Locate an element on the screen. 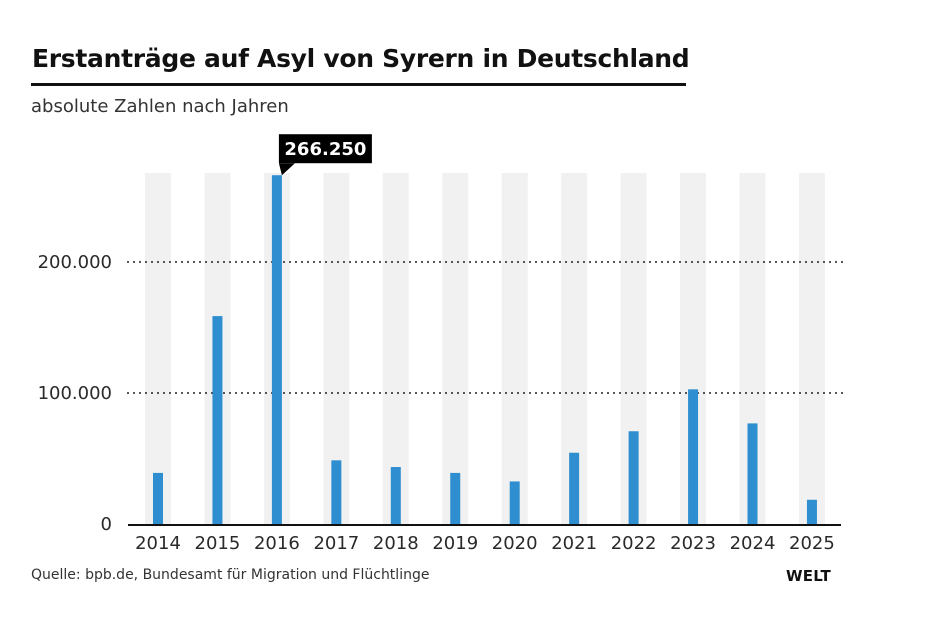  bar-2015 is located at coordinates (217, 420).